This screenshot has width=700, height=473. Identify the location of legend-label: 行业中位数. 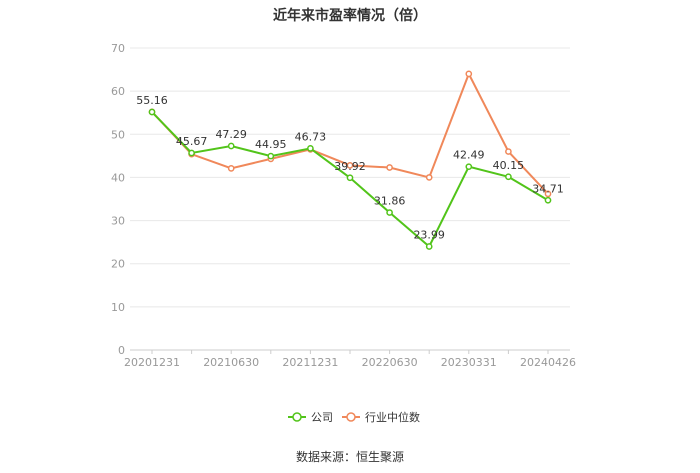
(392, 417).